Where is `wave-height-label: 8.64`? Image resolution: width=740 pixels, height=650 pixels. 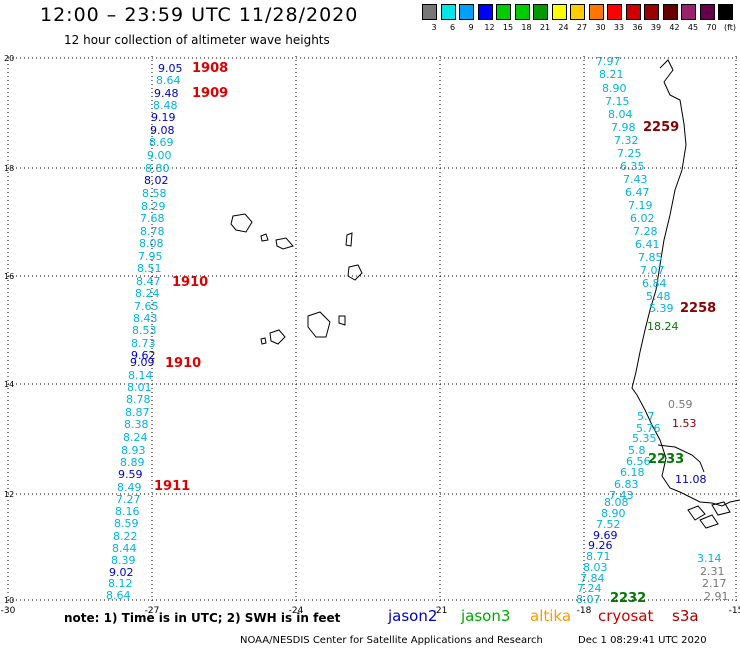
wave-height-label: 8.64 is located at coordinates (118, 595).